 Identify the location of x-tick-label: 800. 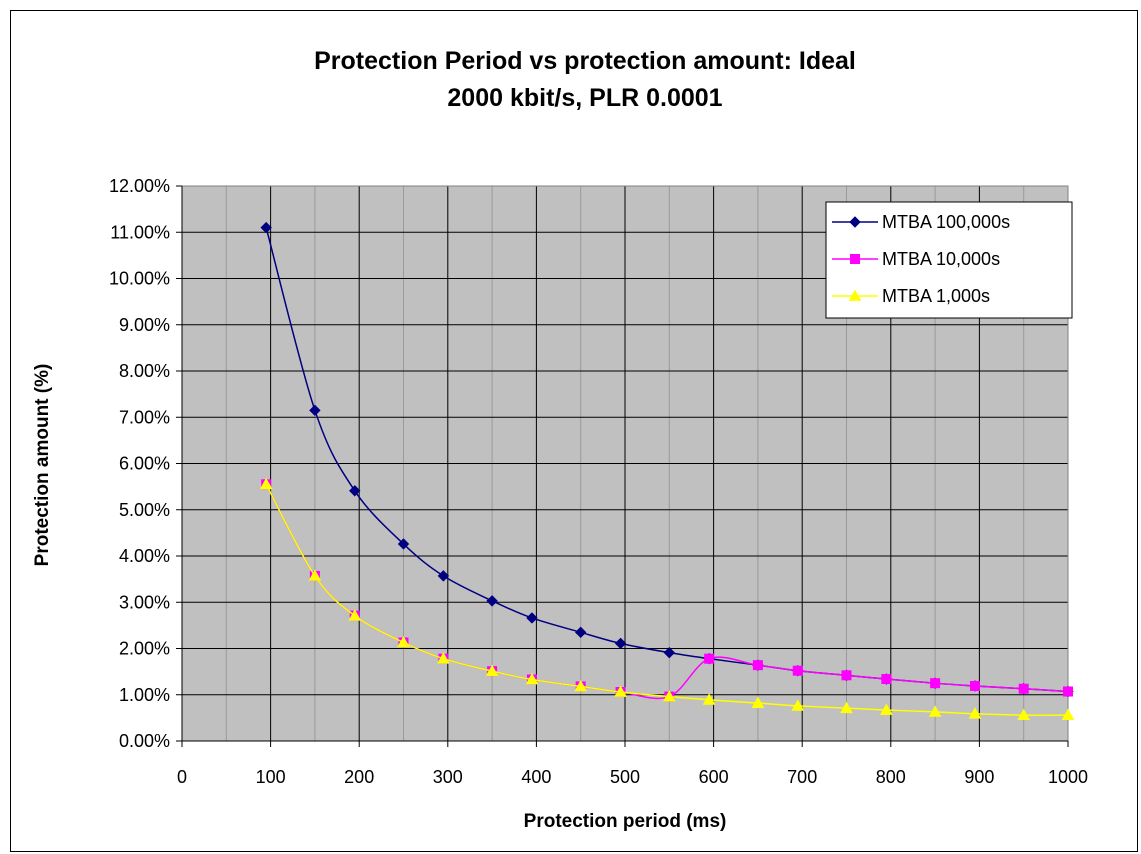
(891, 777).